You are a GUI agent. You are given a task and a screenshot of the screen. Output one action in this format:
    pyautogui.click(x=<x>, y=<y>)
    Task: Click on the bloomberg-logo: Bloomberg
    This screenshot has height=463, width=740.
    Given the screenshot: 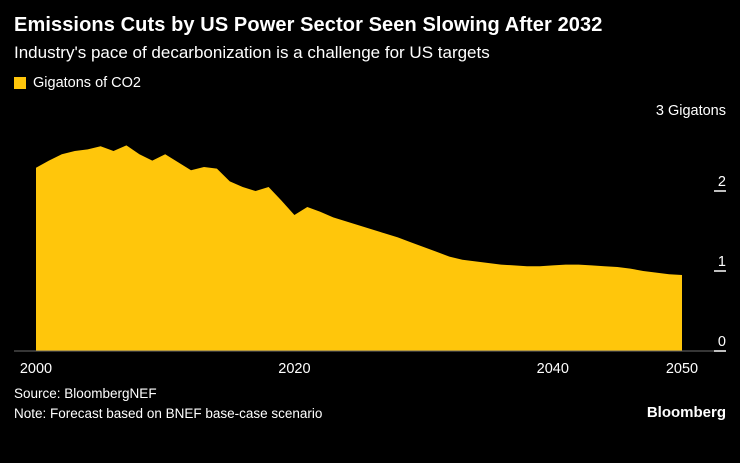 What is the action you would take?
    pyautogui.click(x=686, y=413)
    